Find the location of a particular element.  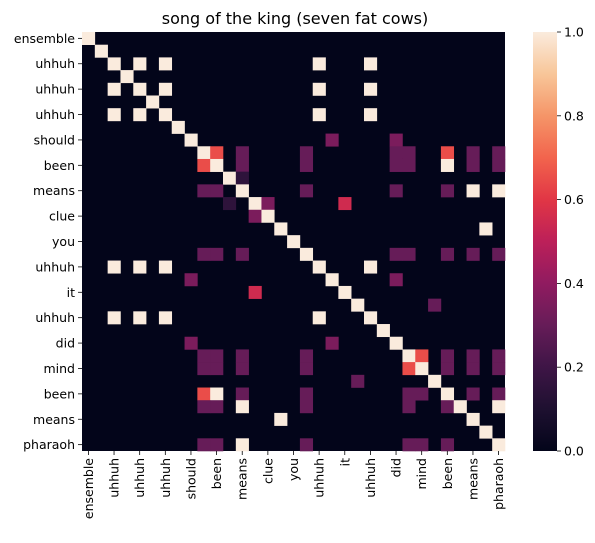

colorbar-ticks: 0.0 0.2 0.4 0.6 0.8 1.0 is located at coordinates (570, 242).